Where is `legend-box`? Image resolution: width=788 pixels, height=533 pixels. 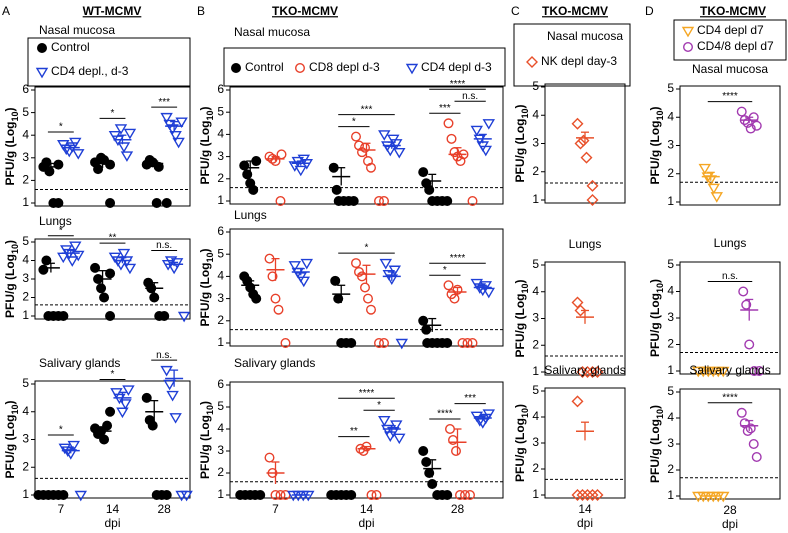
legend-box is located at coordinates (730, 40).